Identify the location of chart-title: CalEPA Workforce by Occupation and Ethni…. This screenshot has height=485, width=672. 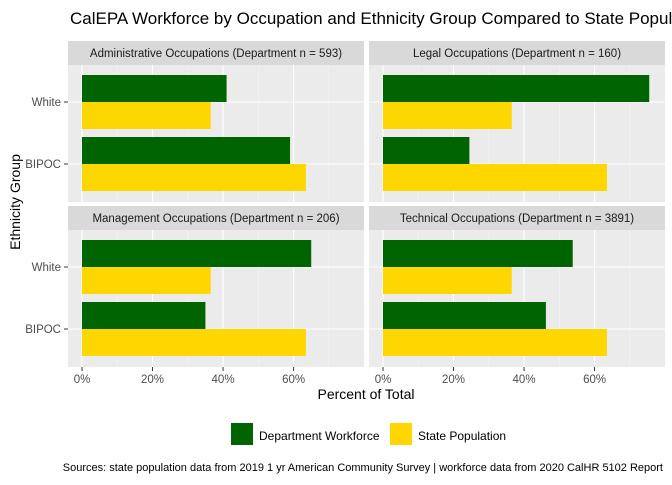
(371, 18).